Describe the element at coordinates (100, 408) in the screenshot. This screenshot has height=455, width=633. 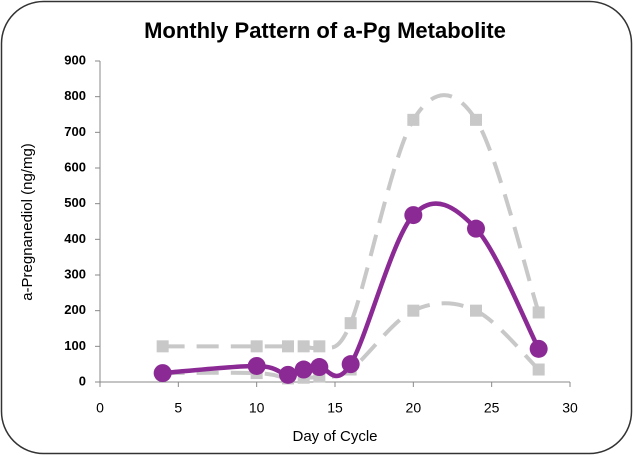
I see `x-tick-label: 0` at that location.